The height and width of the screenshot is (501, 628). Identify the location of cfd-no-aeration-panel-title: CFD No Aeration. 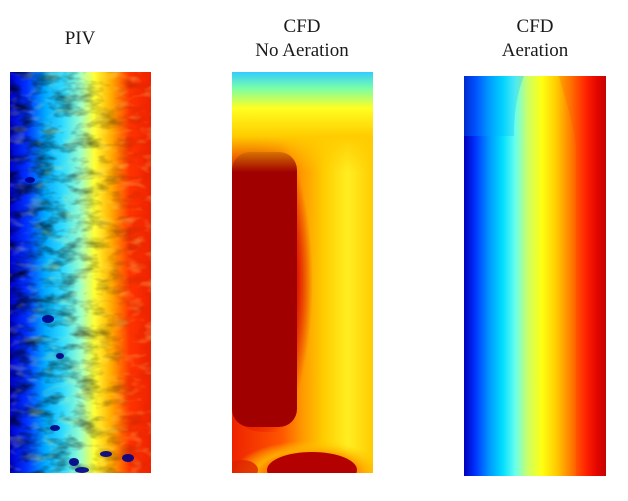
(302, 38).